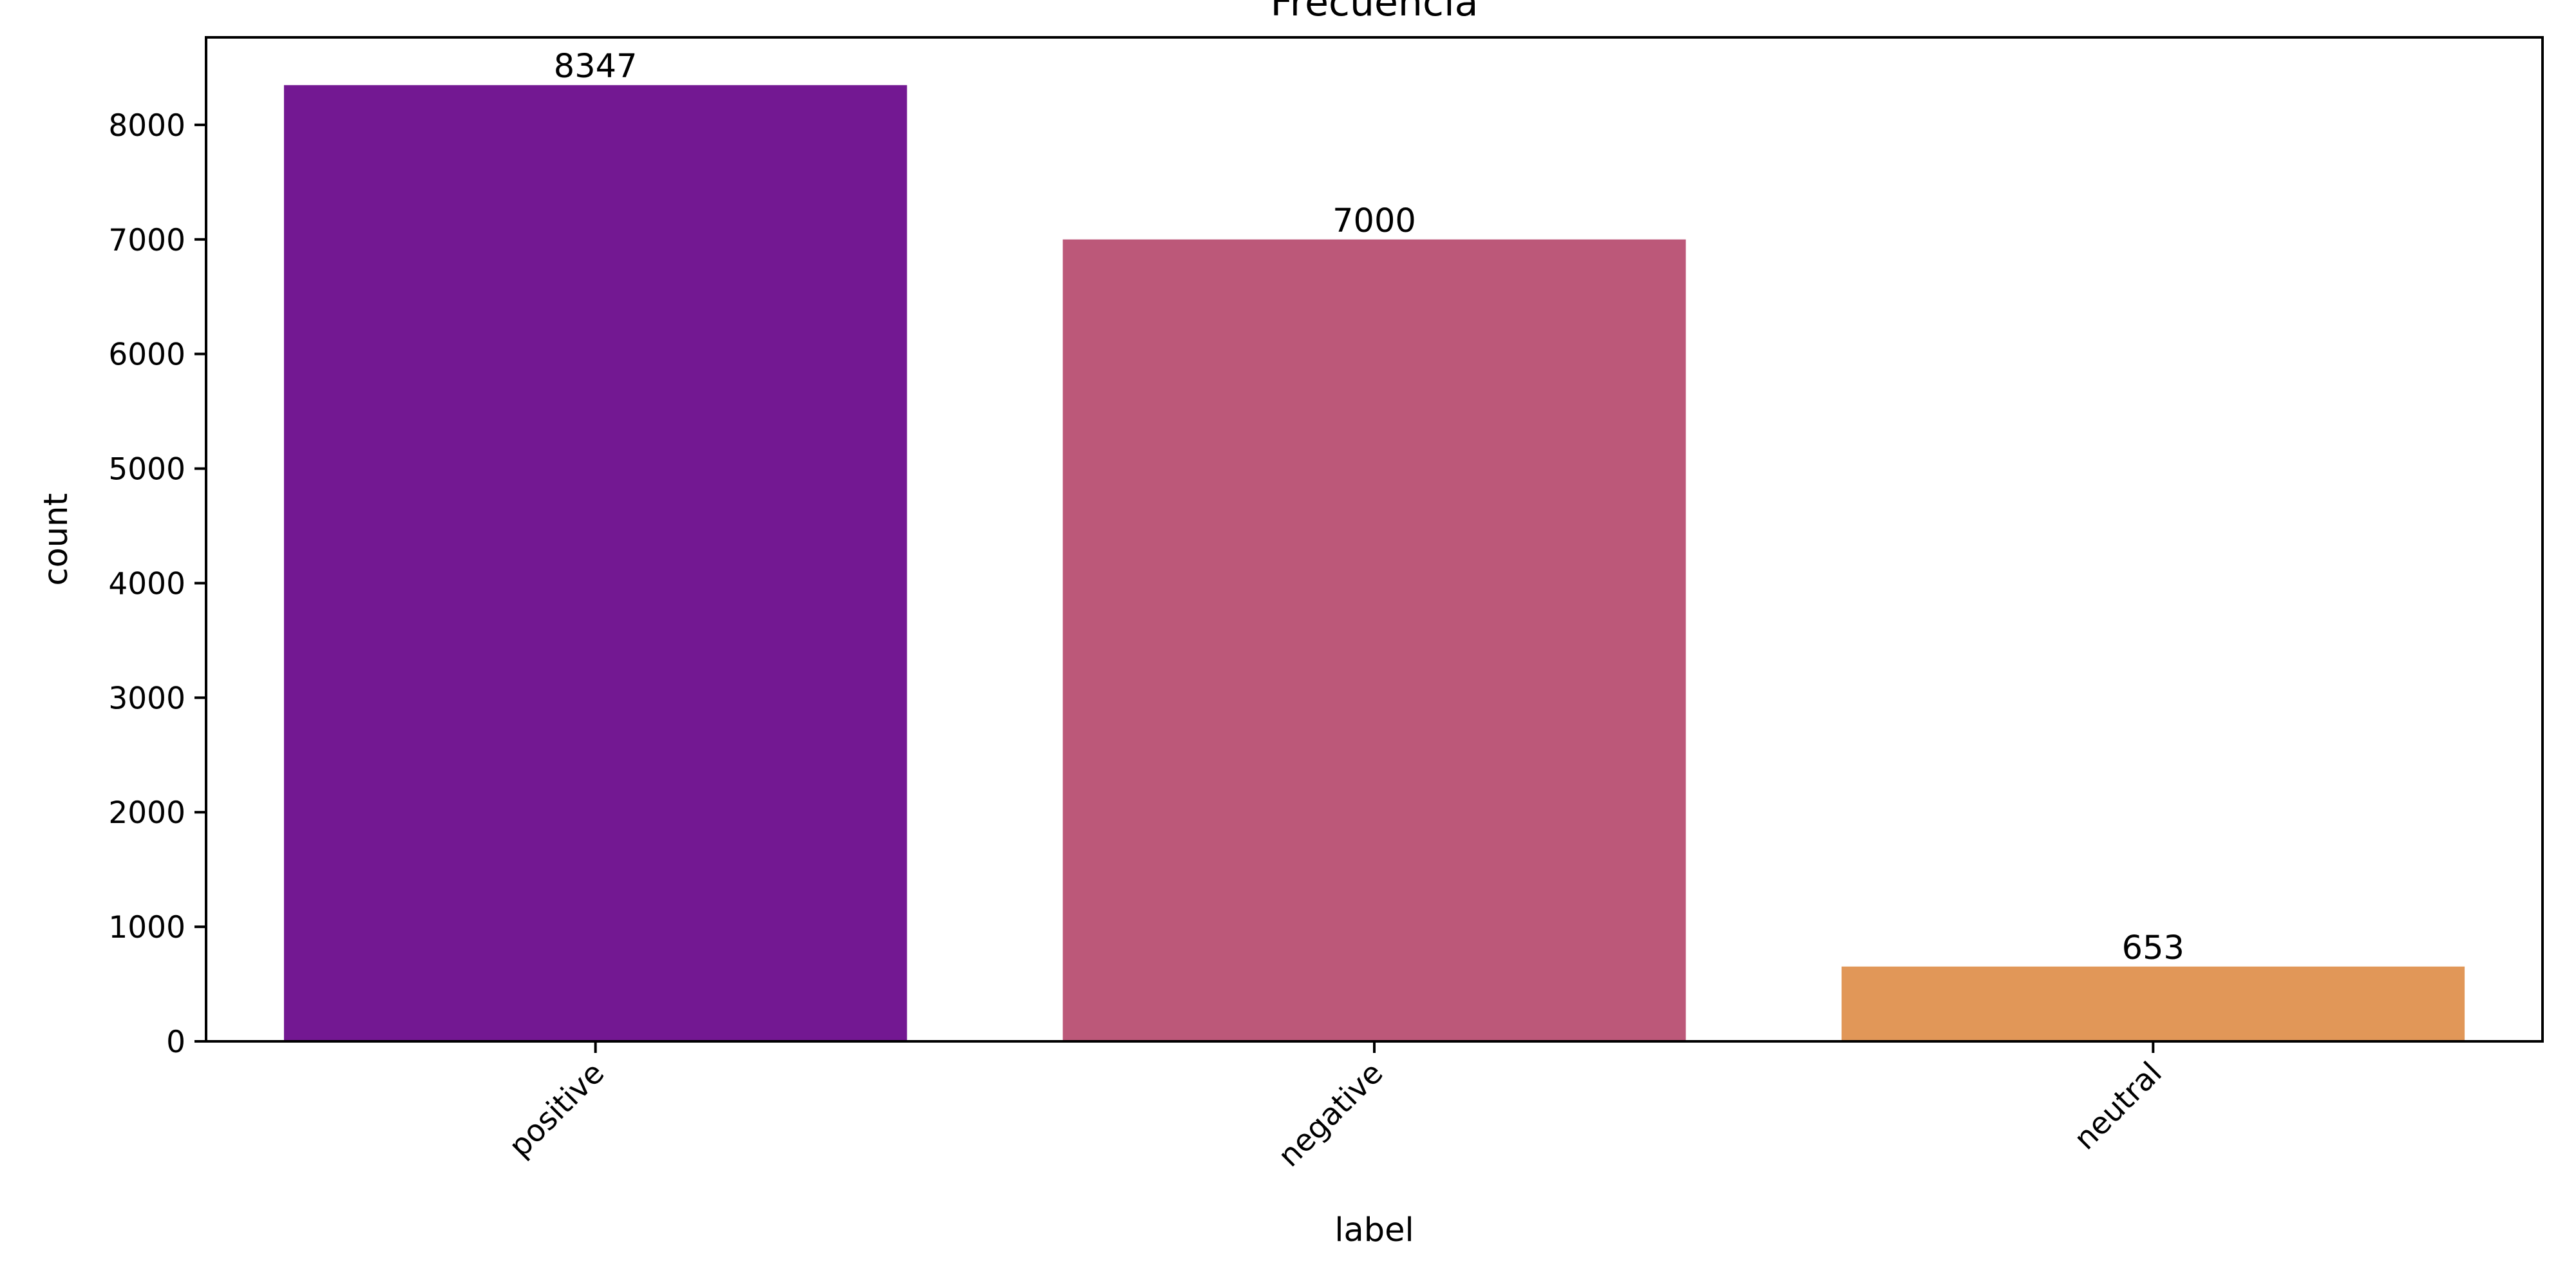  I want to click on y-tick-label: 5000, so click(147, 470).